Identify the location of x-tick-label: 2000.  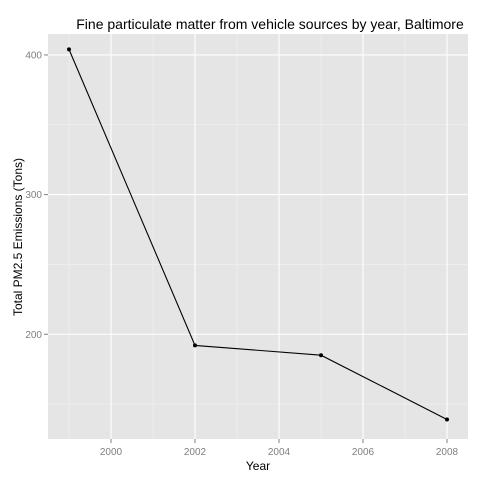
(111, 452).